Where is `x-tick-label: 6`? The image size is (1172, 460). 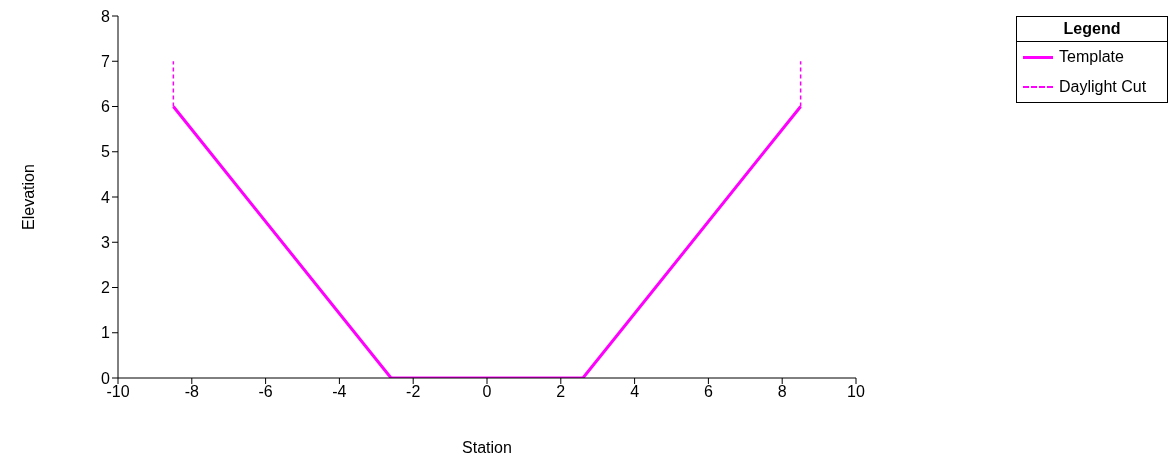 x-tick-label: 6 is located at coordinates (708, 392).